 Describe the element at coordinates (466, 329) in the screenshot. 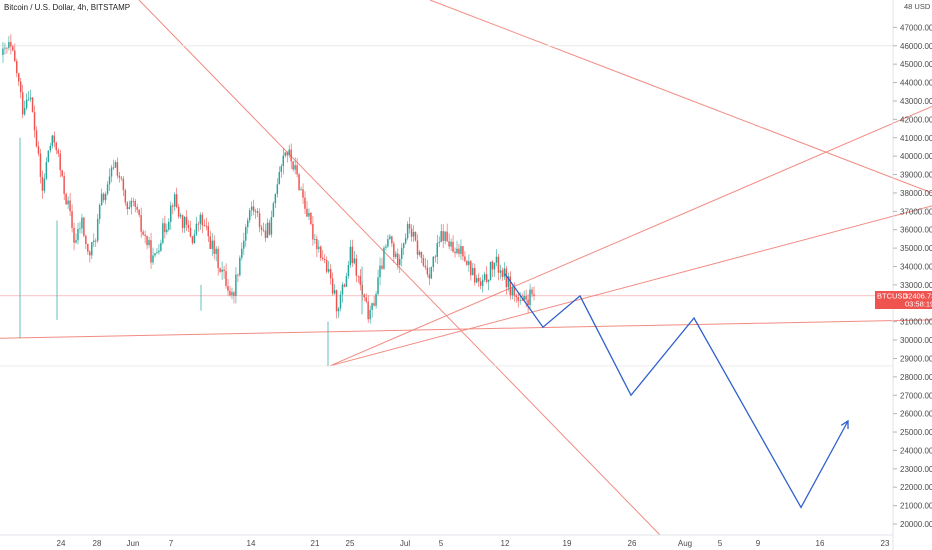

I see `trendline` at that location.